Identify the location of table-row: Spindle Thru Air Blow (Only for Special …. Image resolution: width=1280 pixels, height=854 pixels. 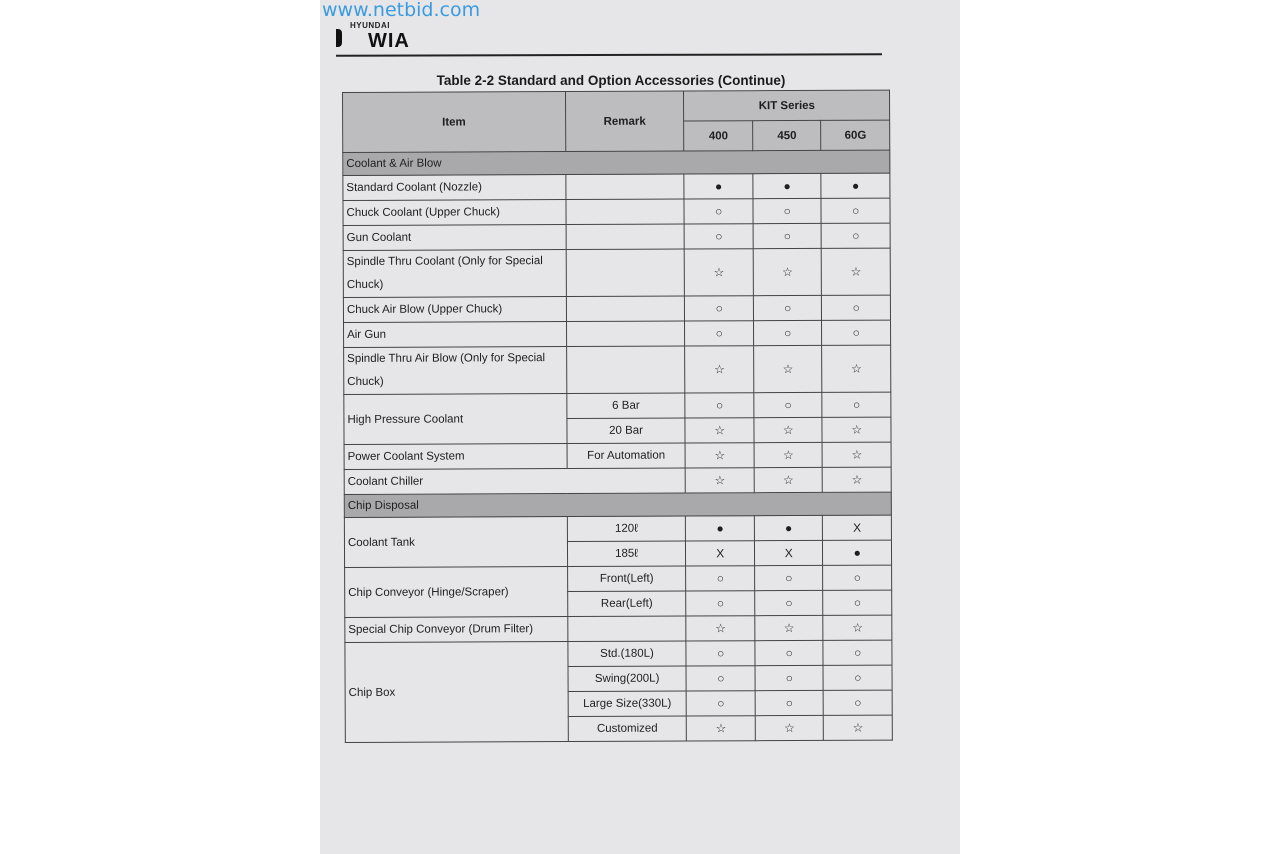
(617, 370).